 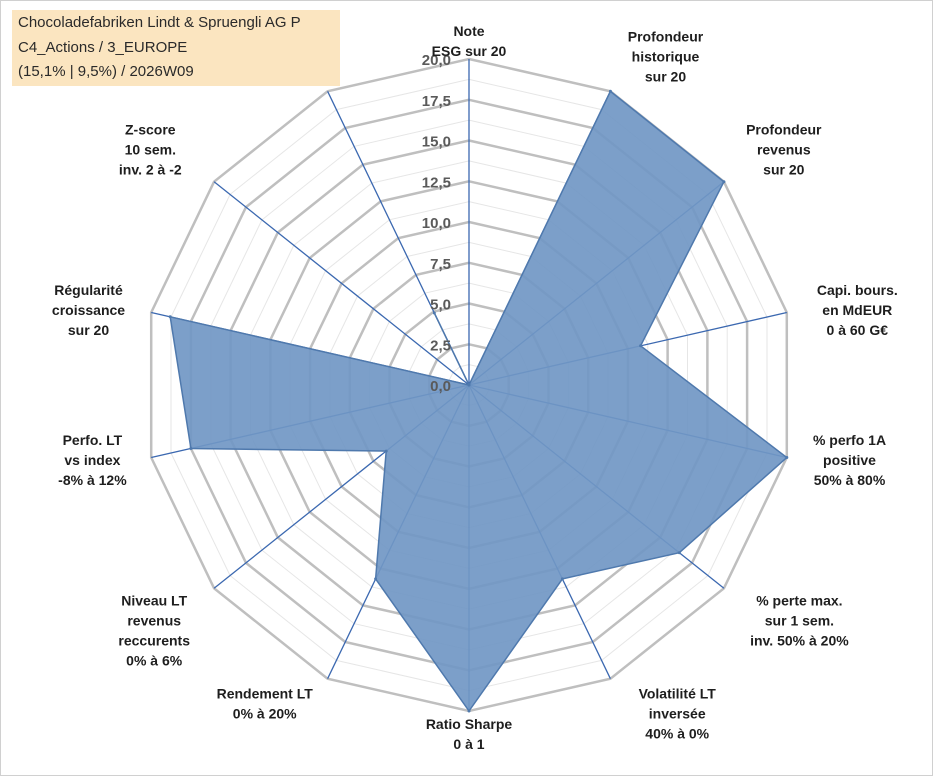 What do you see at coordinates (436, 182) in the screenshot?
I see `tick-label: 12,5` at bounding box center [436, 182].